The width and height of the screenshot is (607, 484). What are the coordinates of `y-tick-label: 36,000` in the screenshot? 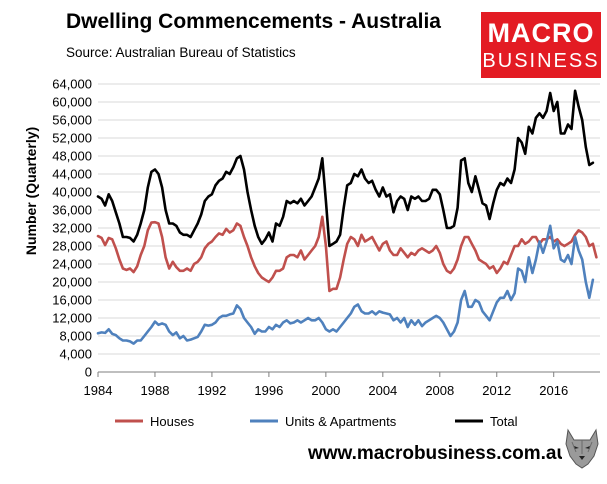 It's located at (72, 210).